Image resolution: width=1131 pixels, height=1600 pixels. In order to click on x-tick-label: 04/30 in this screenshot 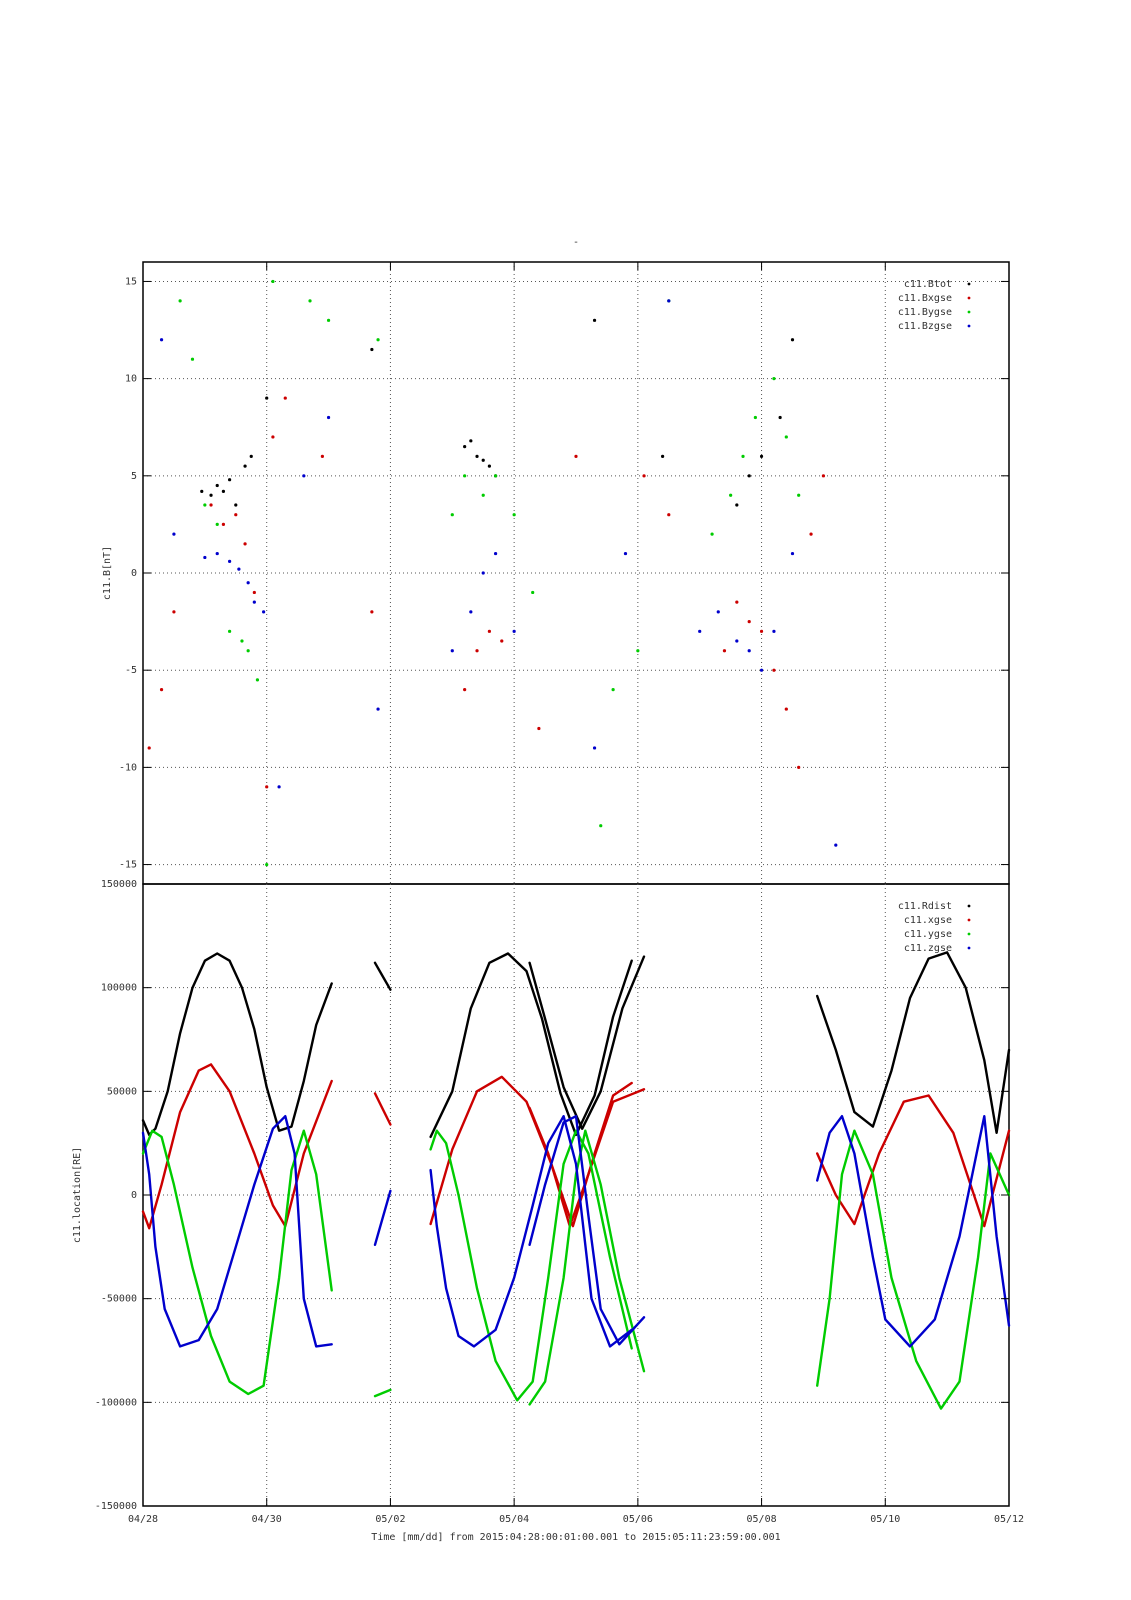, I will do `click(267, 1519)`.